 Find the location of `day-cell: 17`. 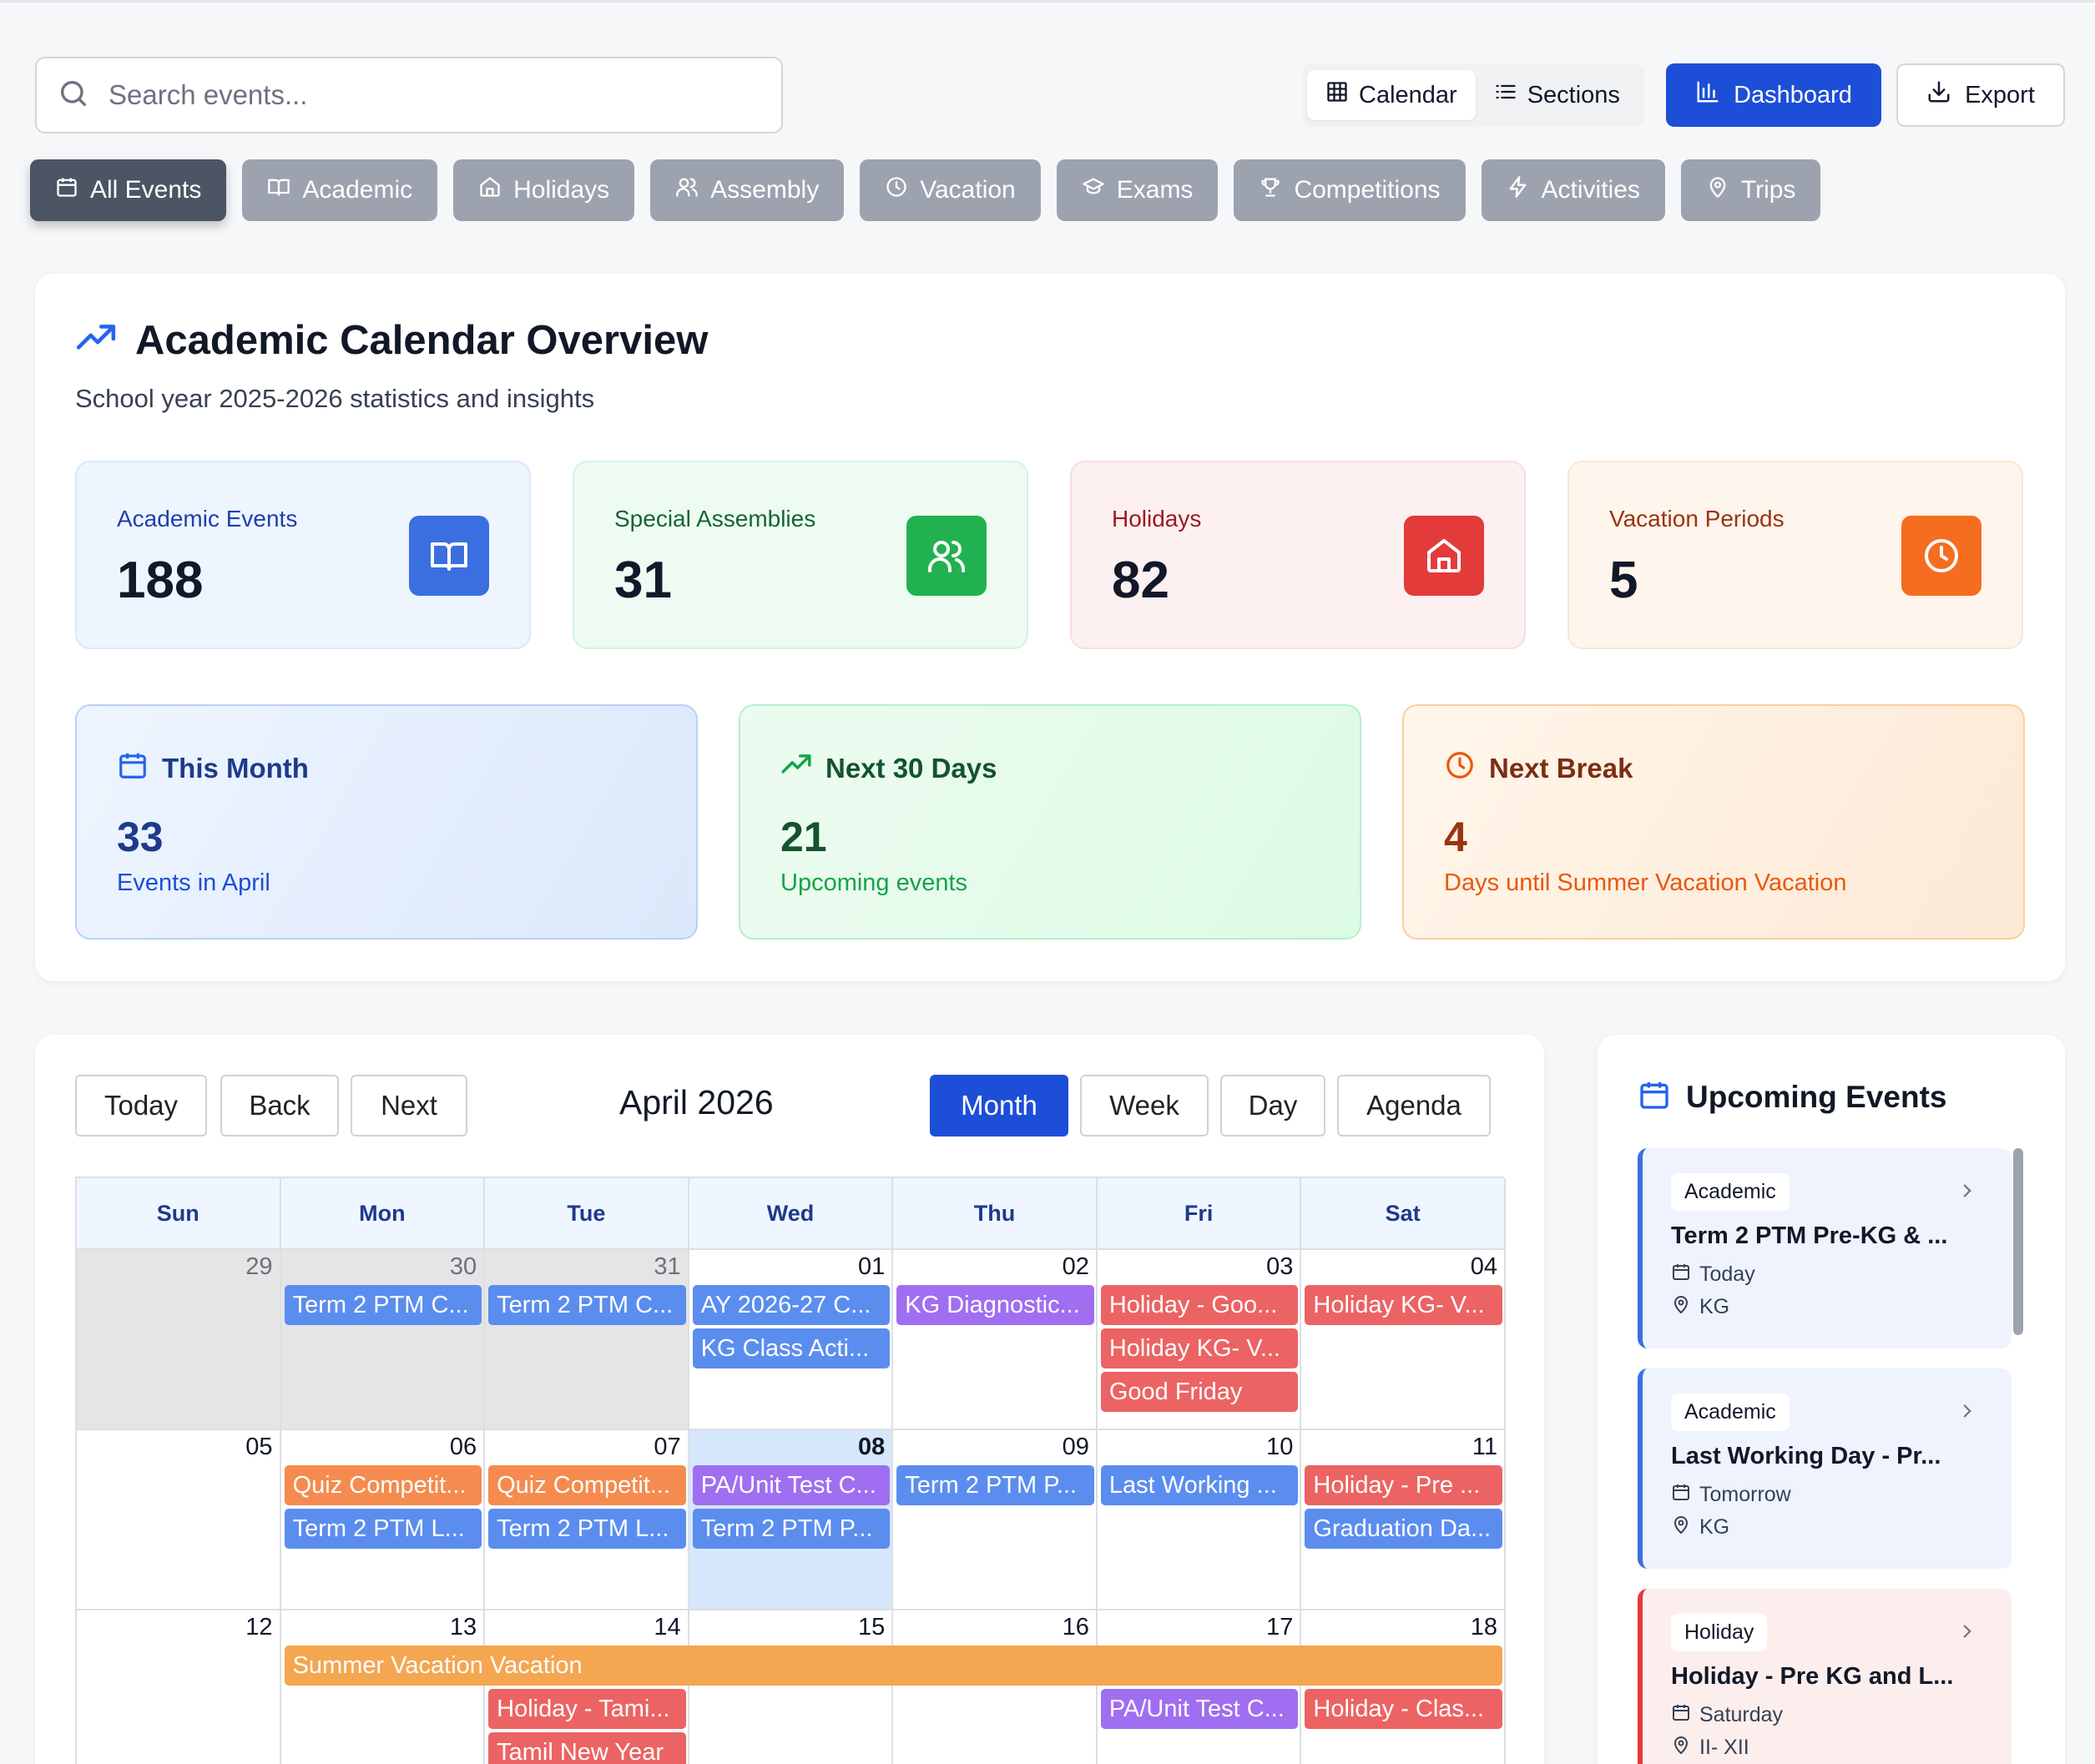

day-cell: 17 is located at coordinates (1200, 1687).